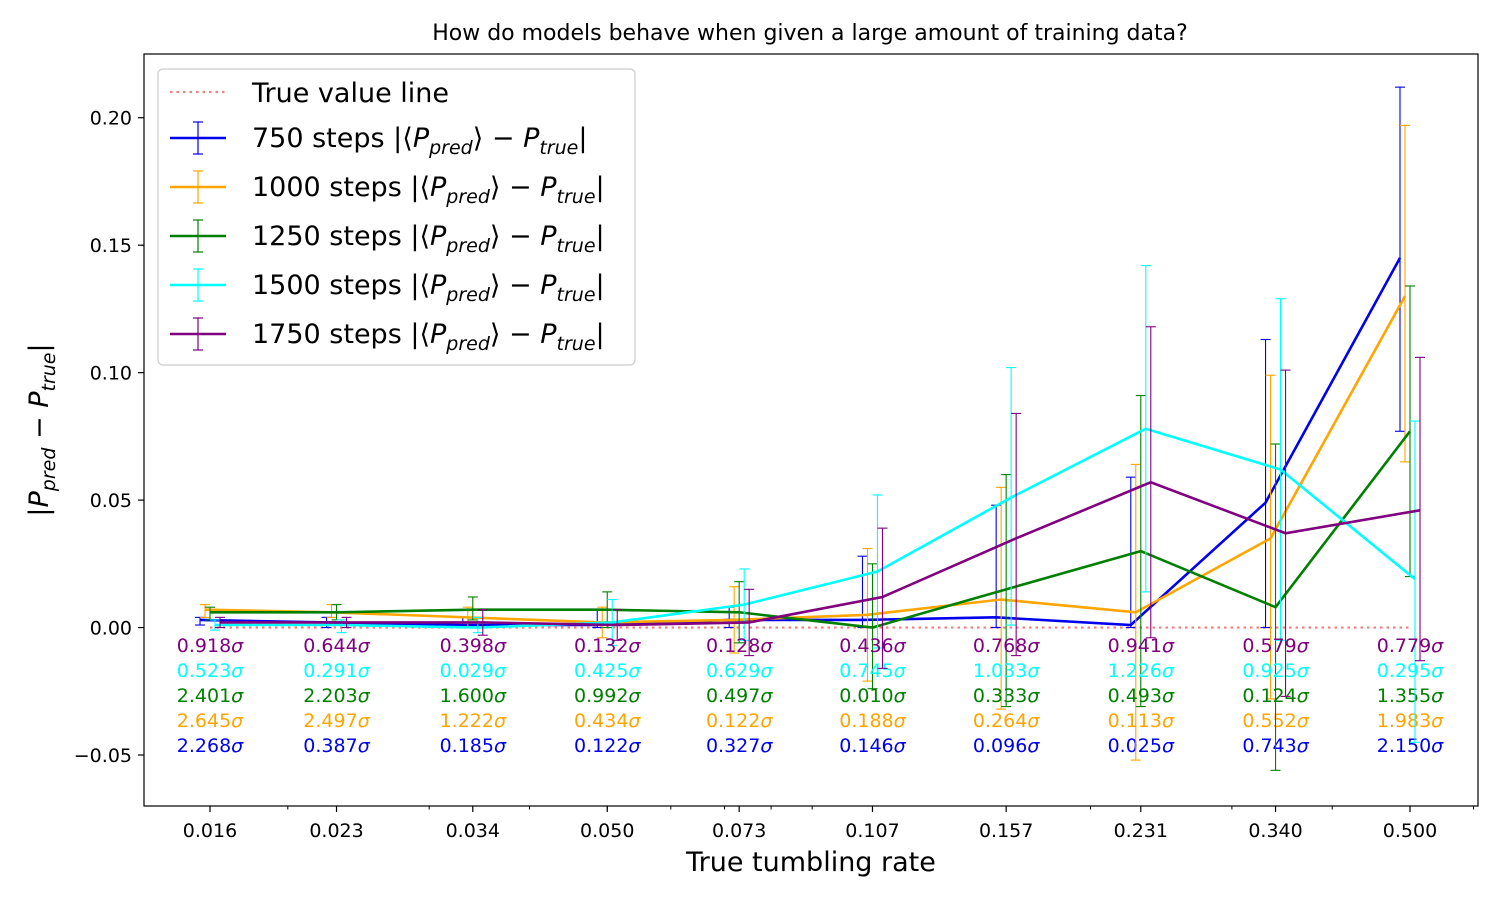  I want to click on sigma-label: 0.745σ, so click(872, 671).